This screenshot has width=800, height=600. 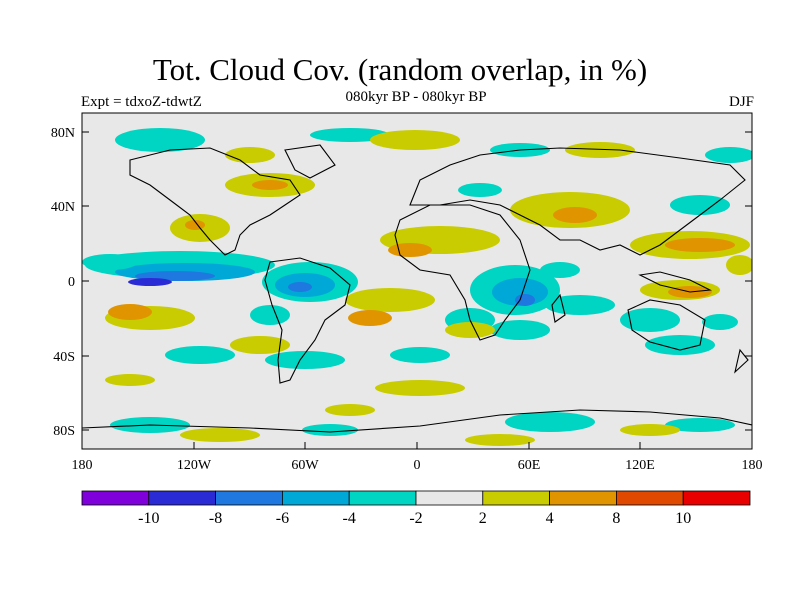 I want to click on lat-tick-label: 0, so click(x=71, y=282).